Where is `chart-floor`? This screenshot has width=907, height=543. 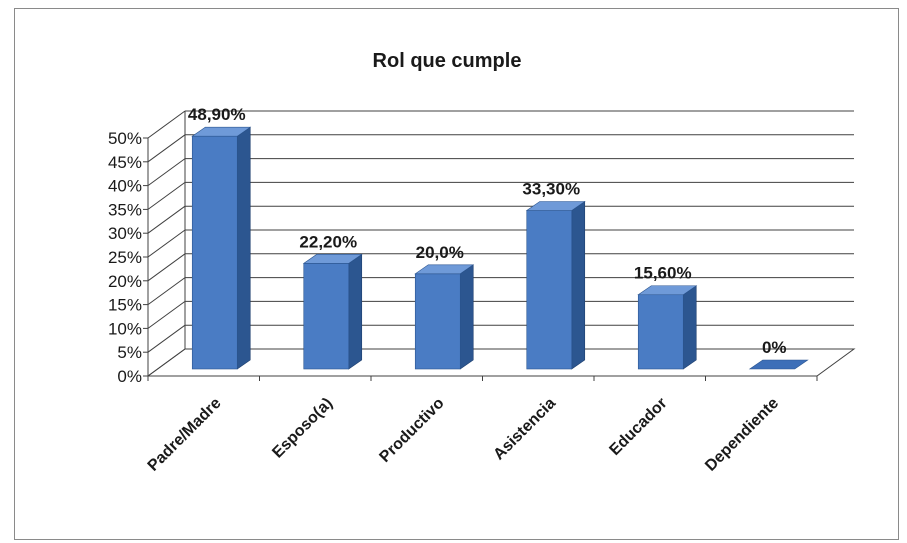 chart-floor is located at coordinates (501, 362).